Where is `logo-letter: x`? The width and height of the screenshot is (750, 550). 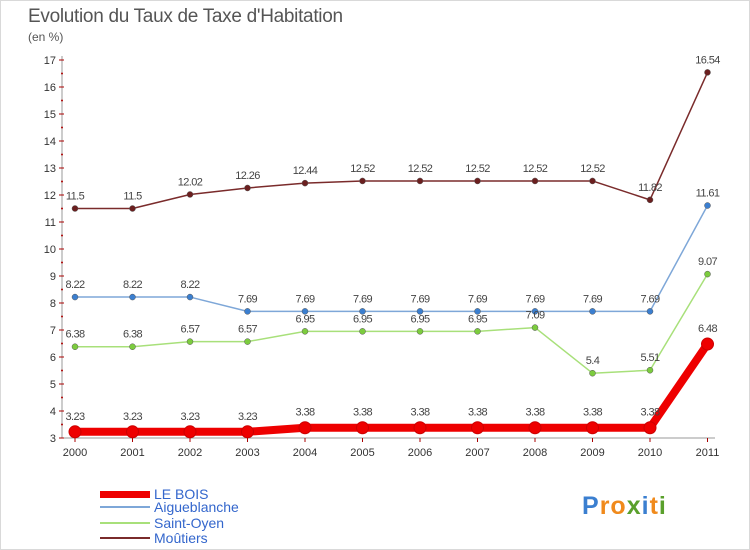 logo-letter: x is located at coordinates (634, 506).